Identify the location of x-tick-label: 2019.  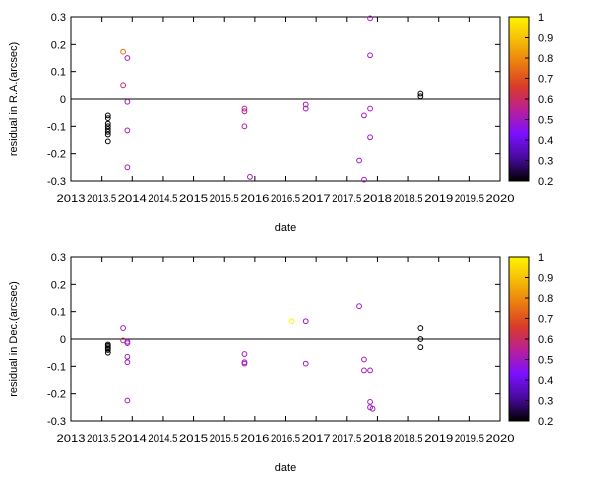
(438, 439).